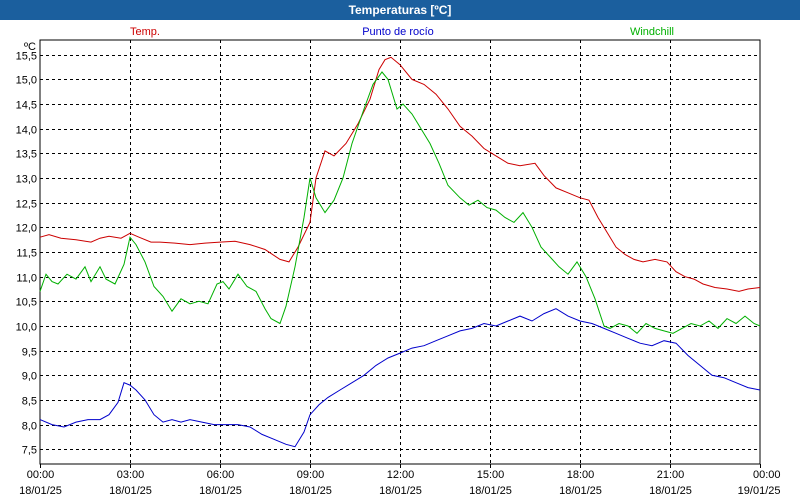  Describe the element at coordinates (29, 377) in the screenshot. I see `y-tick-label: 9,0` at that location.